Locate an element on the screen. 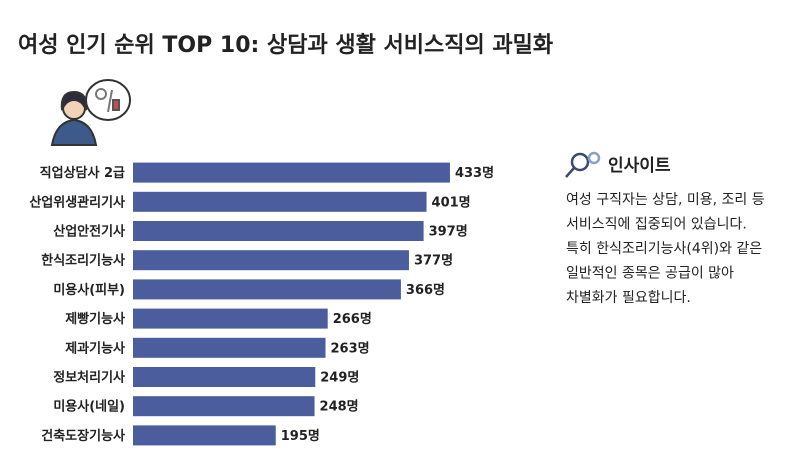 The height and width of the screenshot is (450, 800). value-label: 397명 is located at coordinates (448, 232).